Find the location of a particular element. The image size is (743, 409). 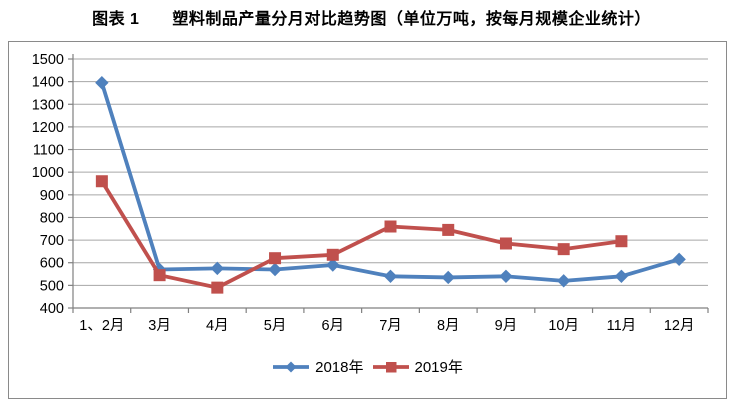

data-point-2018年-4月 is located at coordinates (217, 268).